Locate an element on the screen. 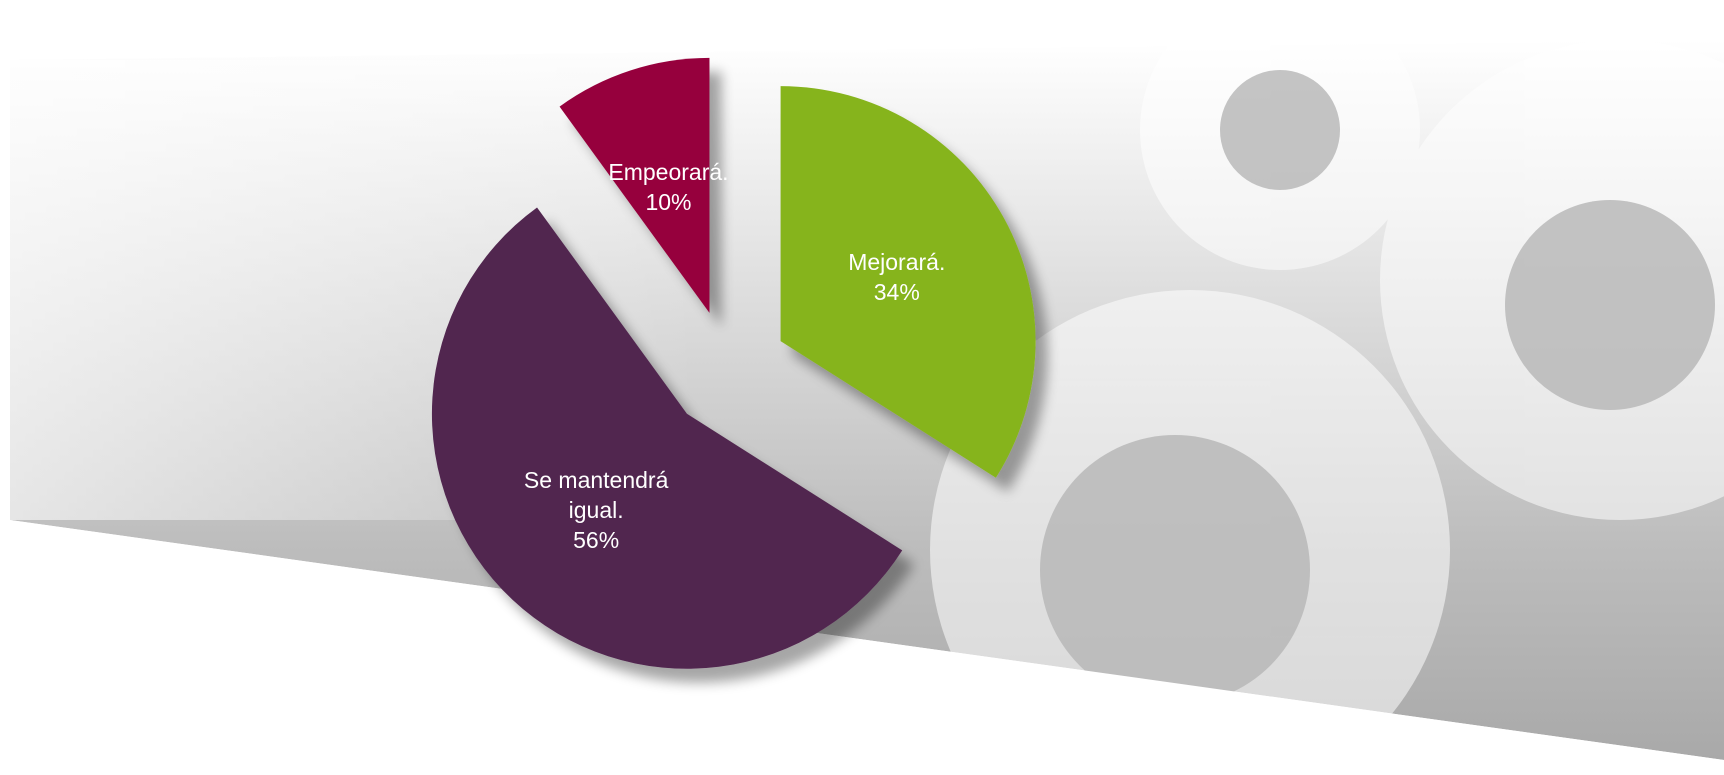 This screenshot has width=1724, height=775. data-label: Empeorará. 10% is located at coordinates (668, 187).